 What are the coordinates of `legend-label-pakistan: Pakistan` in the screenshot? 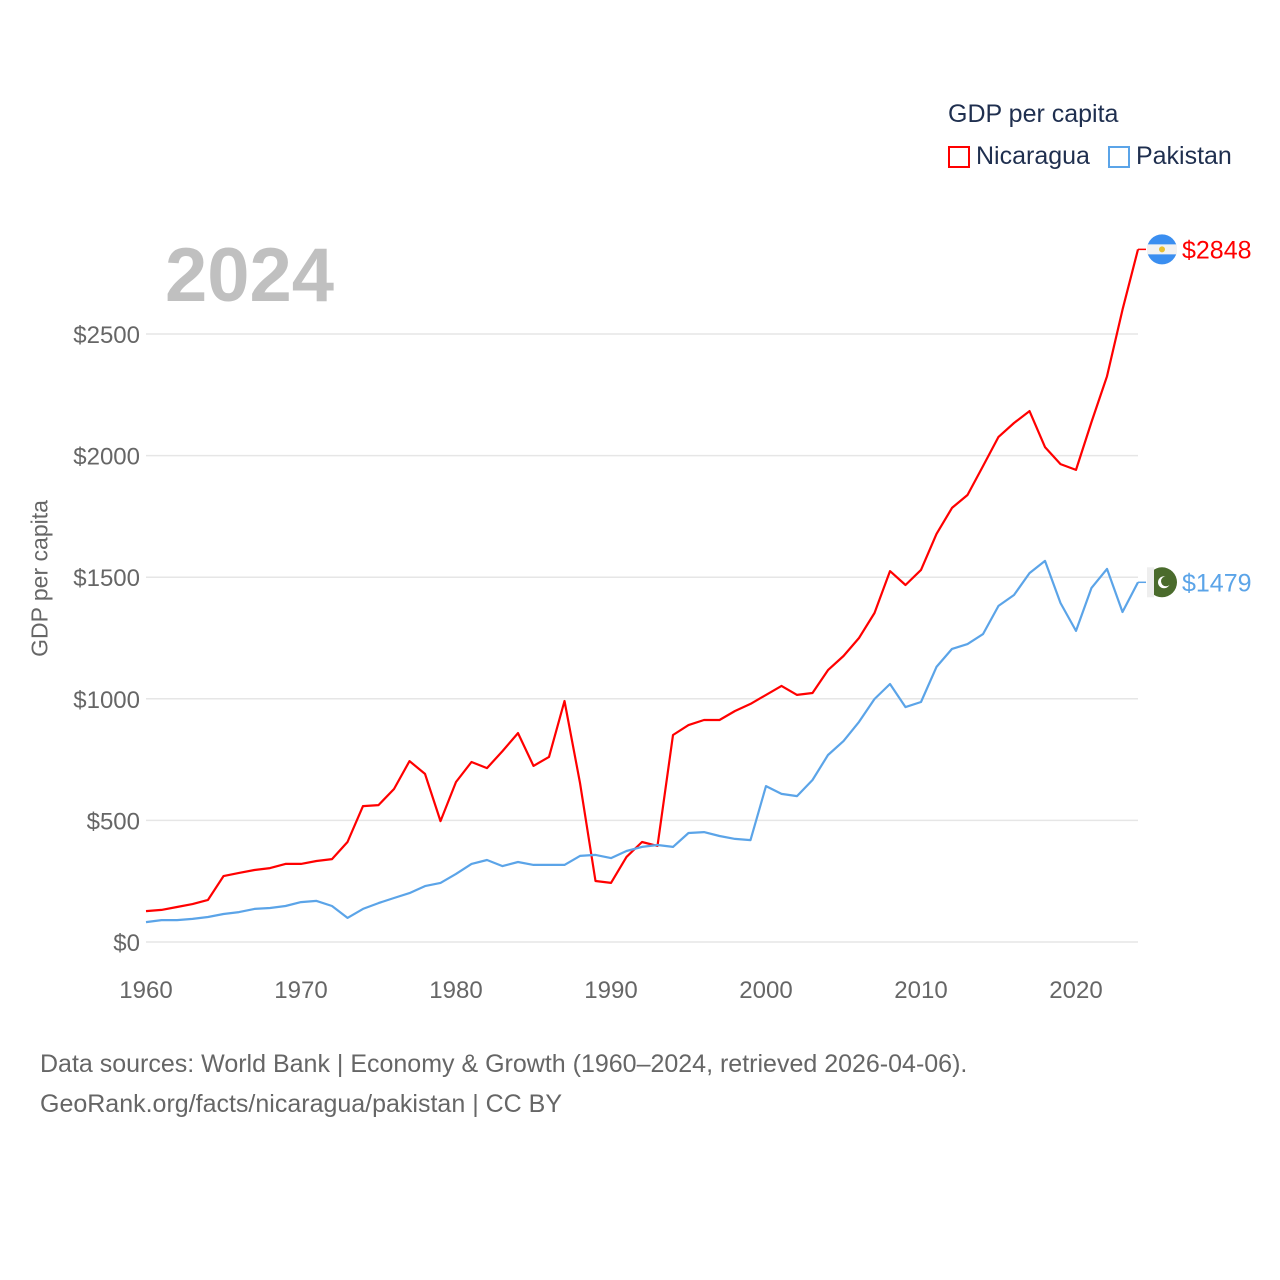 It's located at (1183, 156).